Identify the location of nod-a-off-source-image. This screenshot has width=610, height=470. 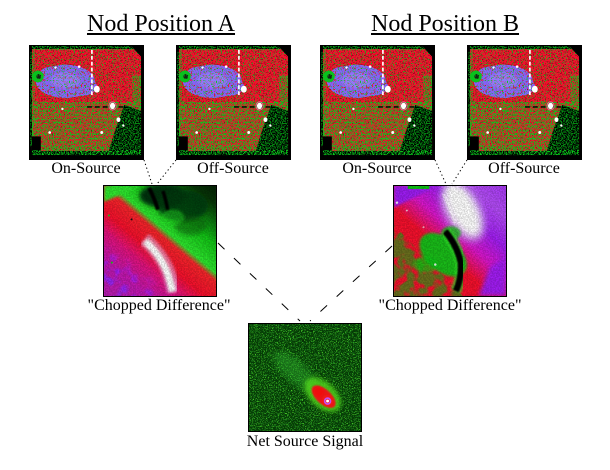
(233, 102).